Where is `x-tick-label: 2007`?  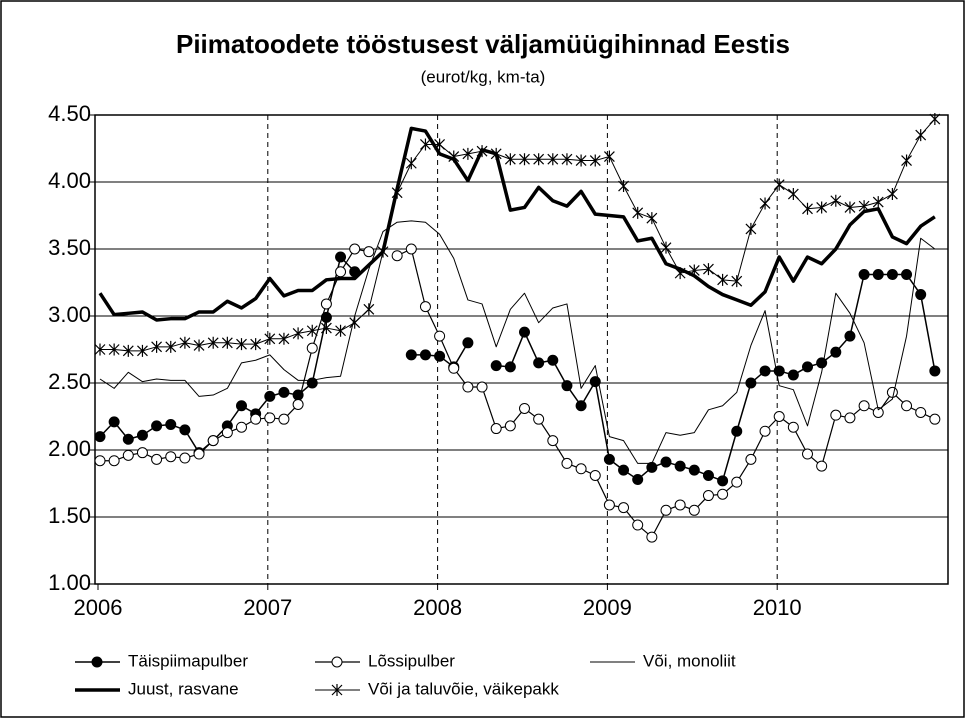
x-tick-label: 2007 is located at coordinates (267, 607).